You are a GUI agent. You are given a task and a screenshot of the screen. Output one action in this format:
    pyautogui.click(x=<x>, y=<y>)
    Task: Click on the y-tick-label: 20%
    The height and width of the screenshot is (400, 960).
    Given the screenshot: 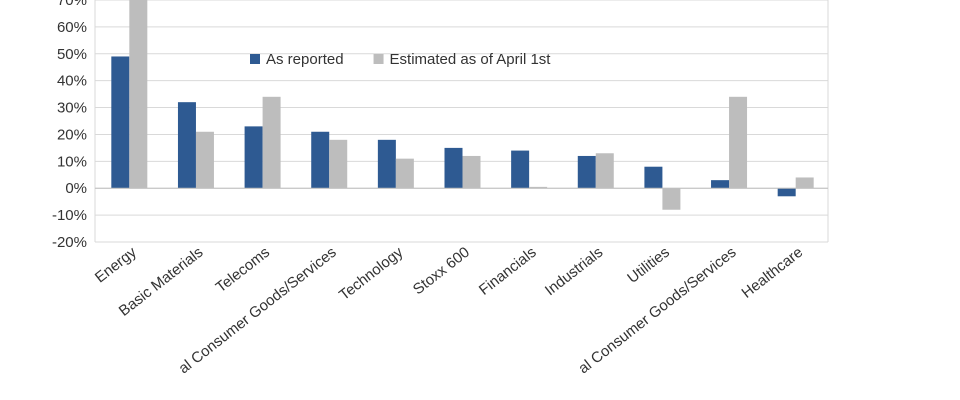 What is the action you would take?
    pyautogui.click(x=72, y=134)
    